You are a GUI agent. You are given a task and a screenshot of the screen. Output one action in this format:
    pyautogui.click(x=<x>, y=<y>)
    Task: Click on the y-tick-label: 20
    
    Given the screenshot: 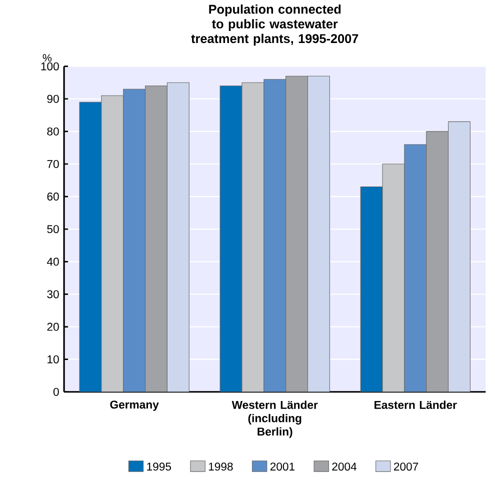 What is the action you would take?
    pyautogui.click(x=53, y=326)
    